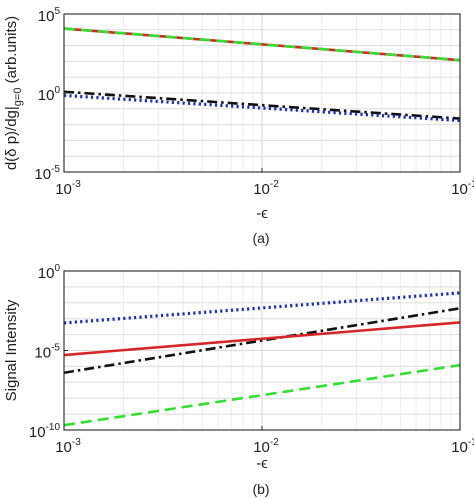 The height and width of the screenshot is (498, 474). Describe the element at coordinates (11, 350) in the screenshot. I see `y-axis-label: Signal Intensity` at that location.